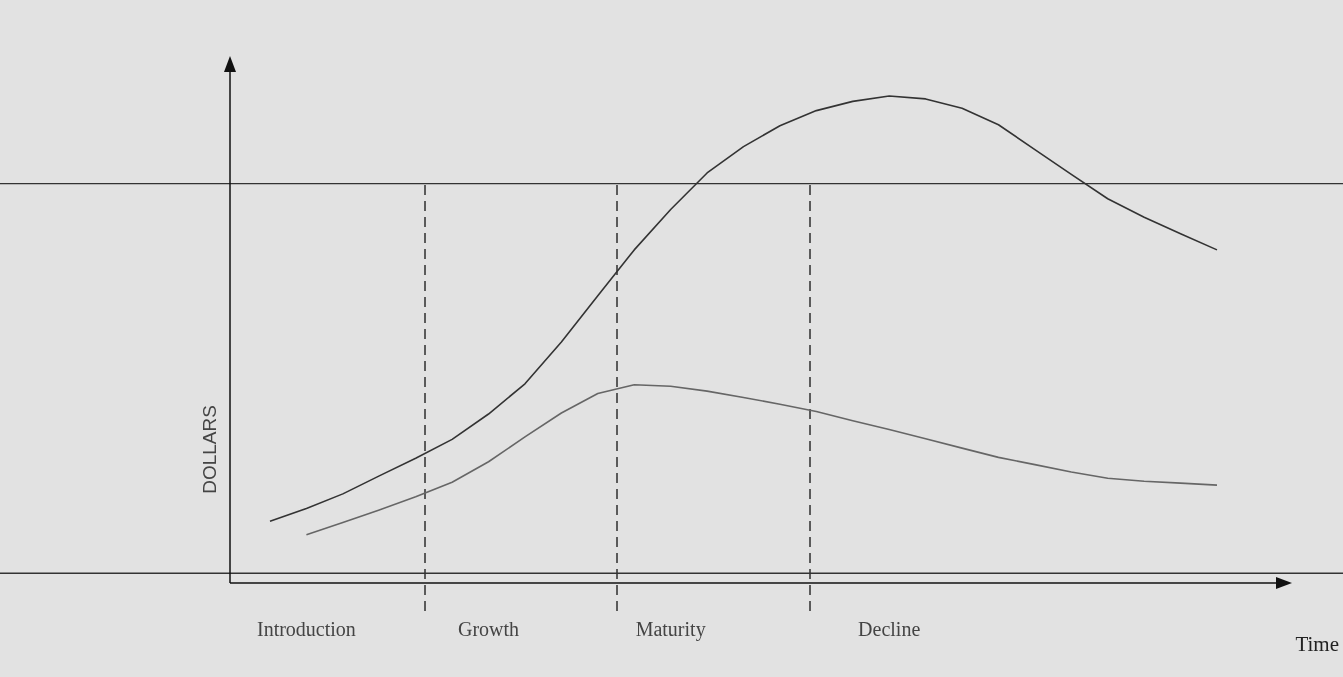 The height and width of the screenshot is (677, 1343). Describe the element at coordinates (209, 449) in the screenshot. I see `y-axis-title: DOLLARS` at that location.